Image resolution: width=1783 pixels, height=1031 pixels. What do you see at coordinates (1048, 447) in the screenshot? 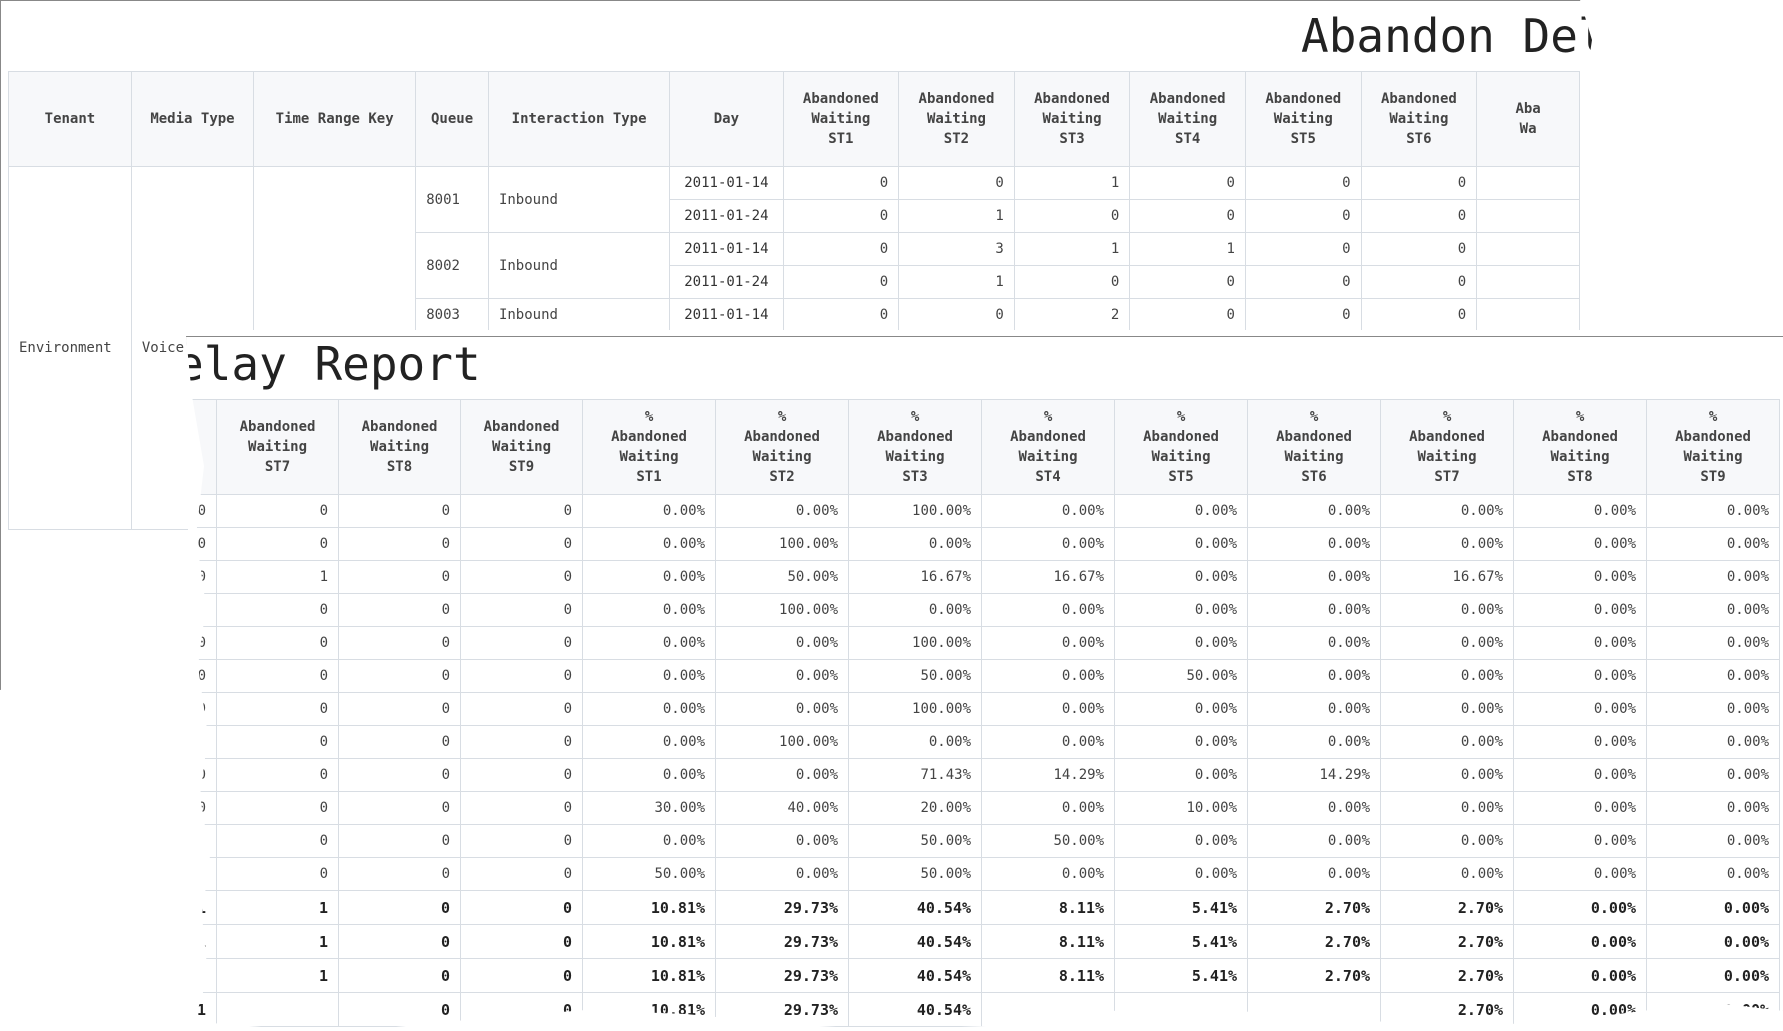
I see `column-header: % Abandoned Waiting ST4` at bounding box center [1048, 447].